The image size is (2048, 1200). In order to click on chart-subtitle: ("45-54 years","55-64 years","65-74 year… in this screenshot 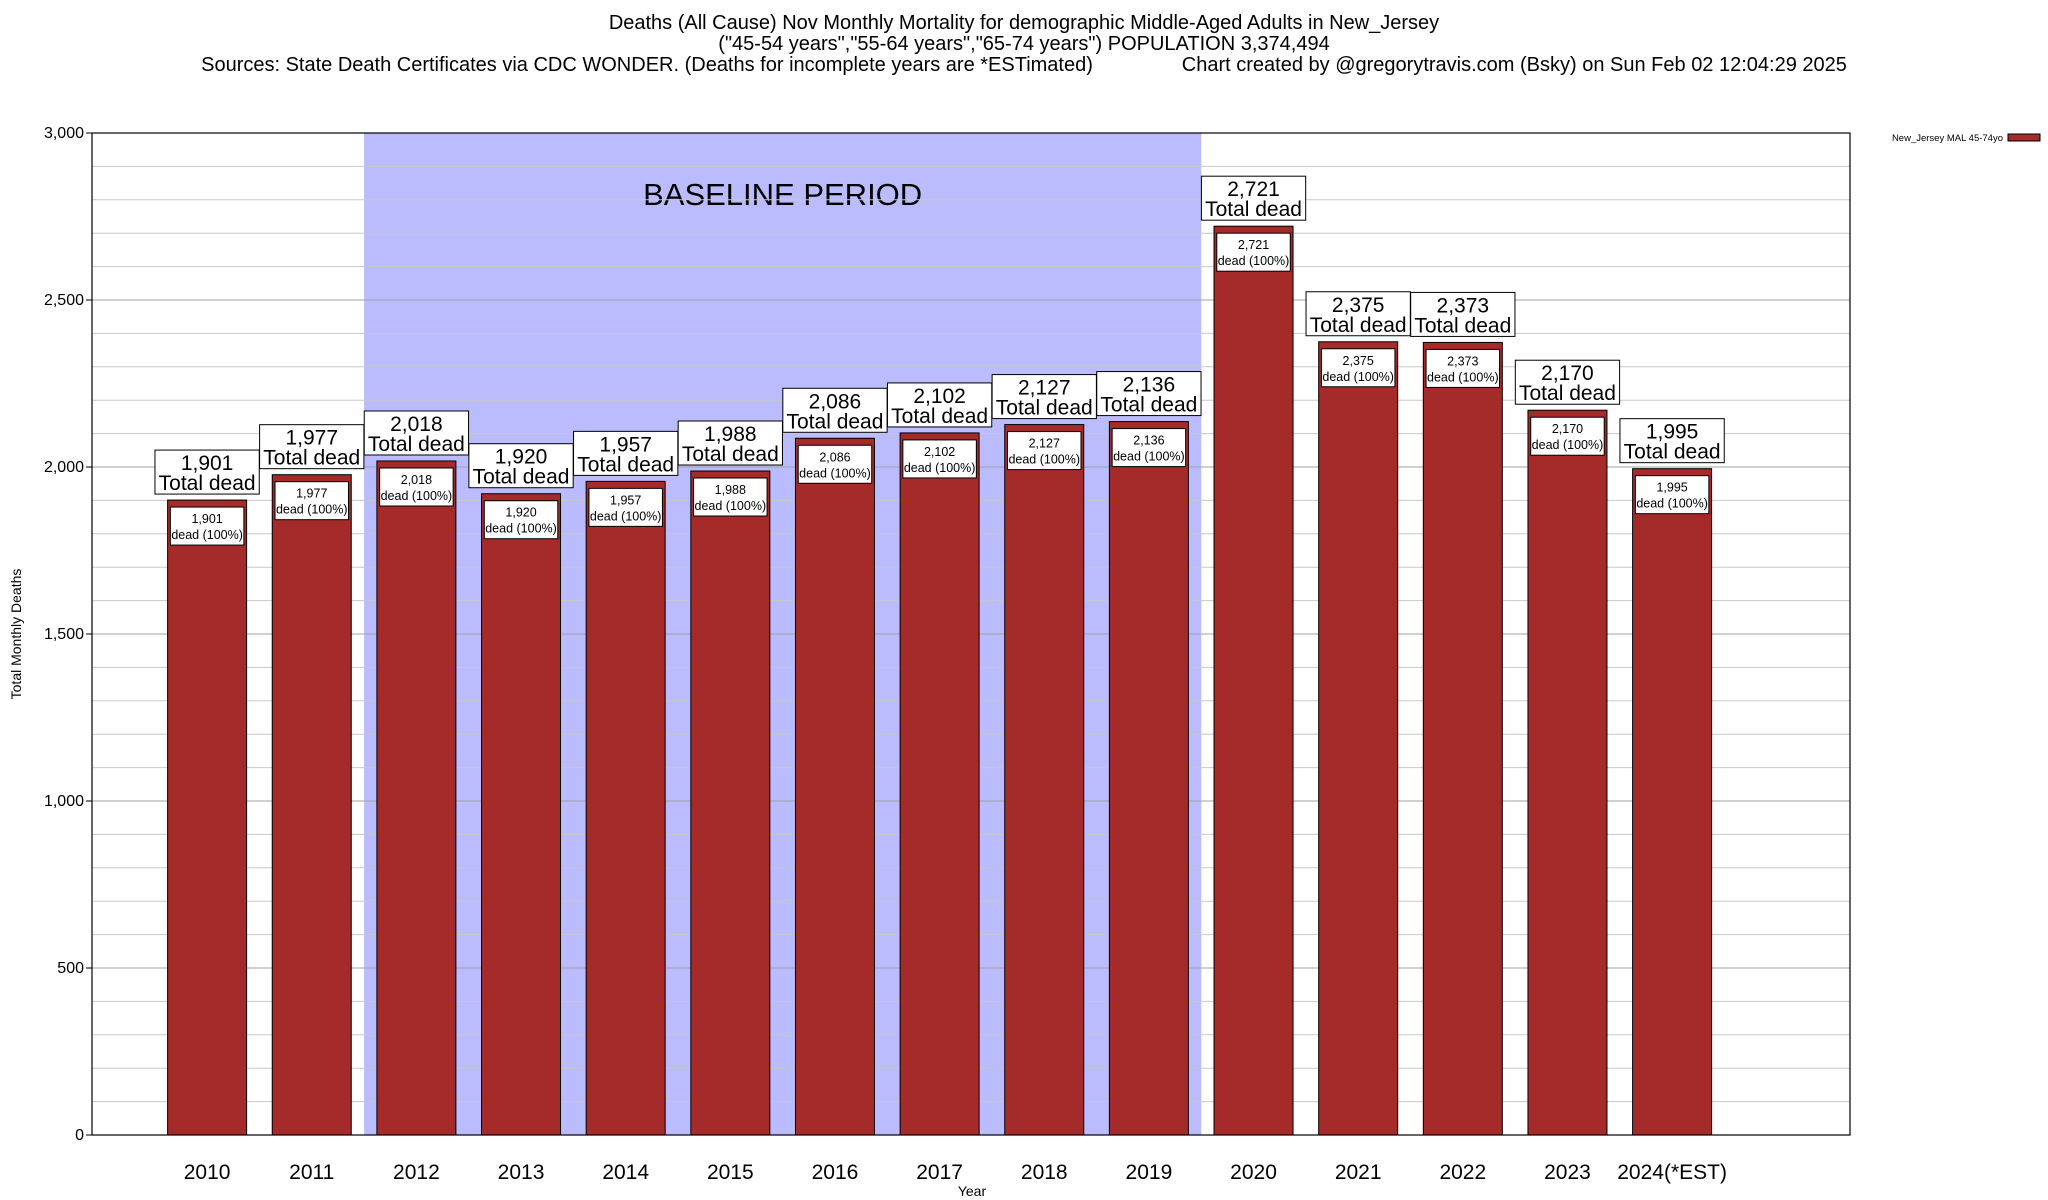, I will do `click(1024, 44)`.